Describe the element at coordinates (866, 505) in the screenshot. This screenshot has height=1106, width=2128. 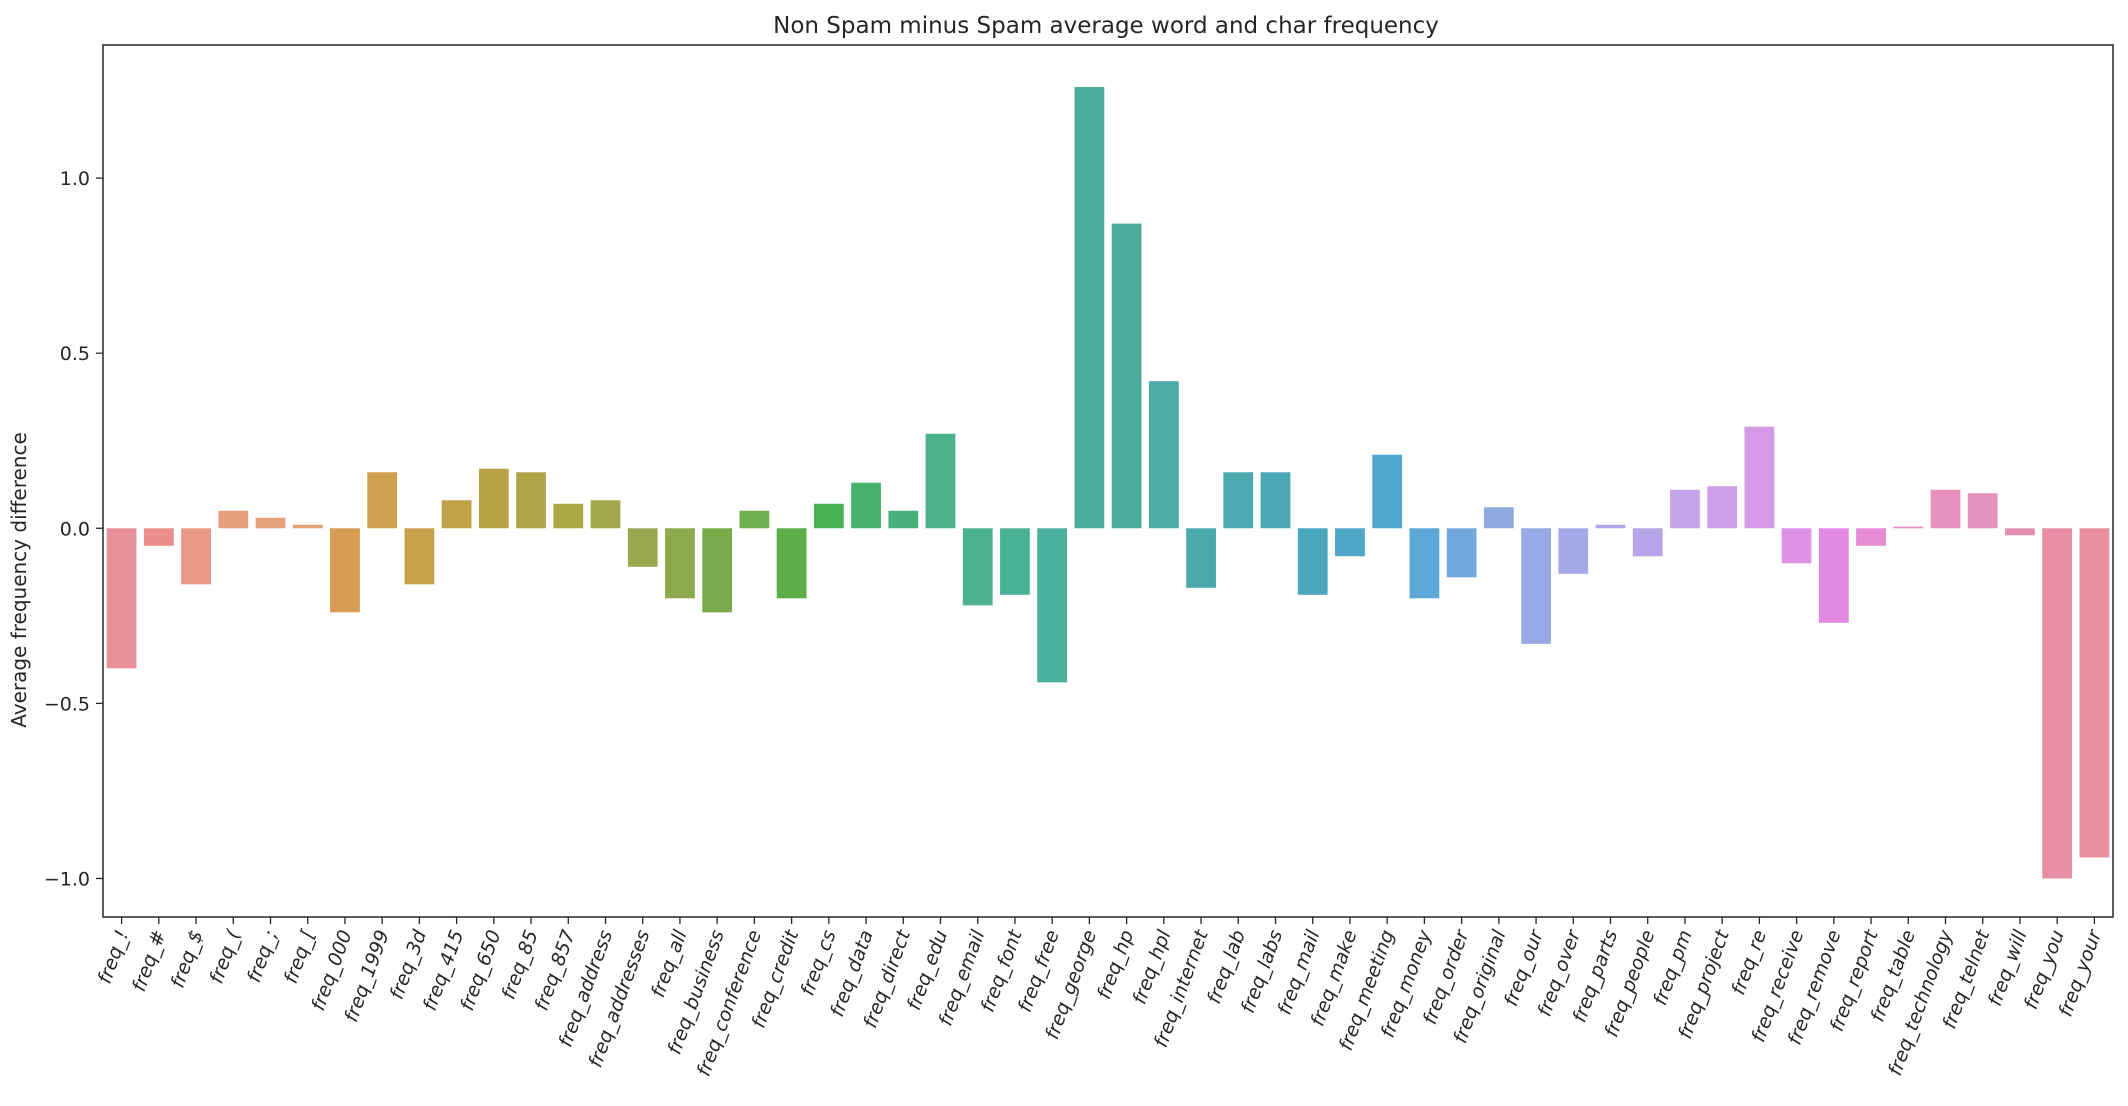
I see `bar-freq-data` at that location.